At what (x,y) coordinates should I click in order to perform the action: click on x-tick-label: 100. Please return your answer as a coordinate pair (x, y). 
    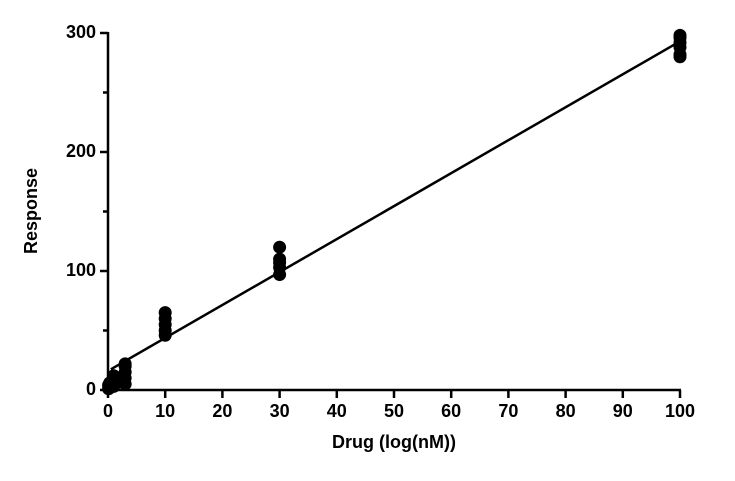
    Looking at the image, I should click on (680, 411).